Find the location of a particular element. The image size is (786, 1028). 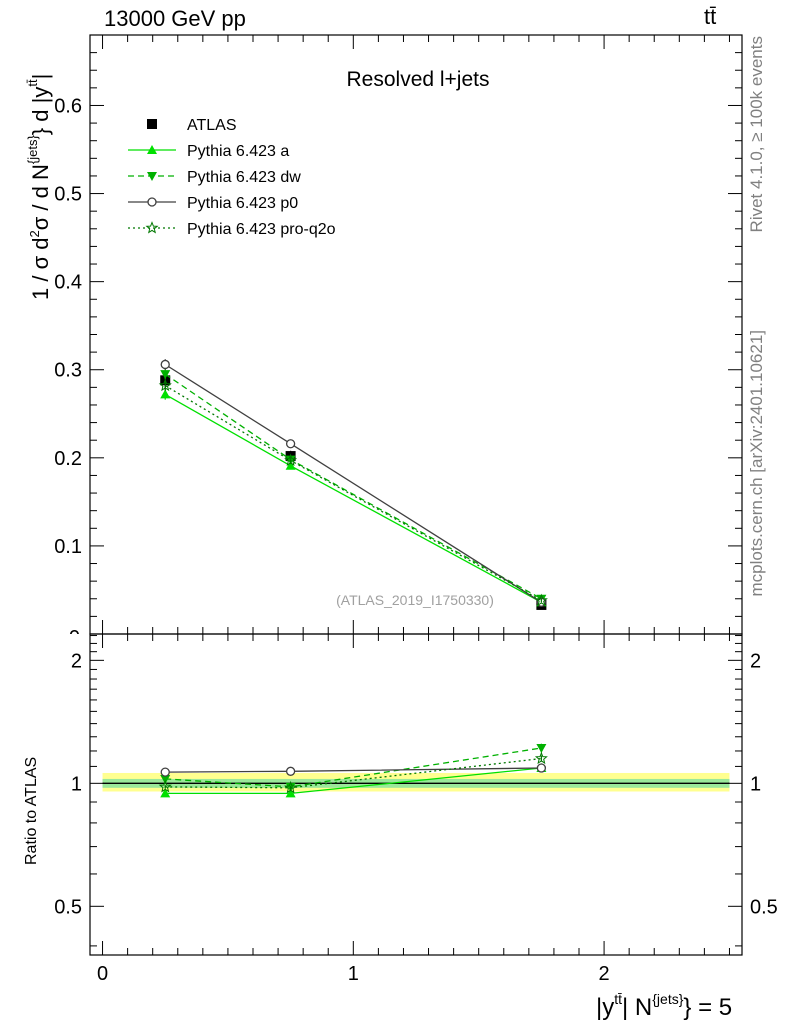

x-tick-label: 1 is located at coordinates (353, 974).